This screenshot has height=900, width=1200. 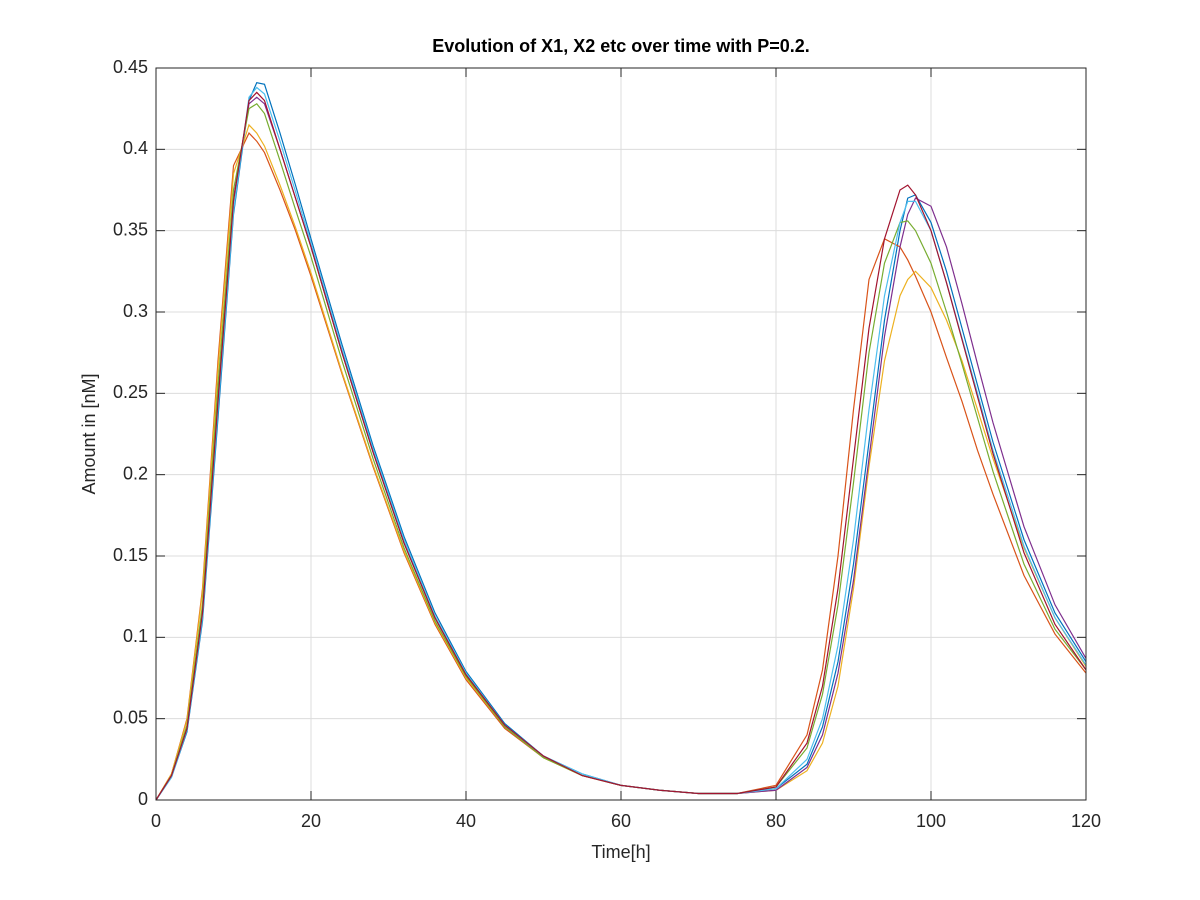 What do you see at coordinates (776, 821) in the screenshot?
I see `x-tick-label: 80` at bounding box center [776, 821].